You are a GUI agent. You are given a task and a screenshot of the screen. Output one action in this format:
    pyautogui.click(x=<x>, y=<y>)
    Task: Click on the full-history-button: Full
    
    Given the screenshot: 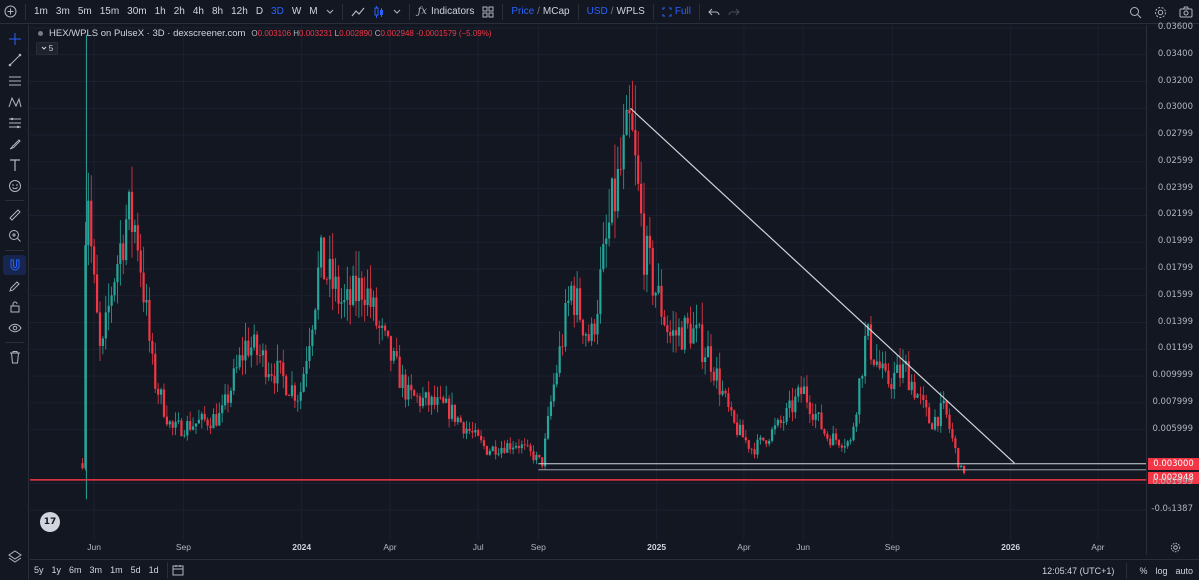 What is the action you would take?
    pyautogui.click(x=676, y=12)
    